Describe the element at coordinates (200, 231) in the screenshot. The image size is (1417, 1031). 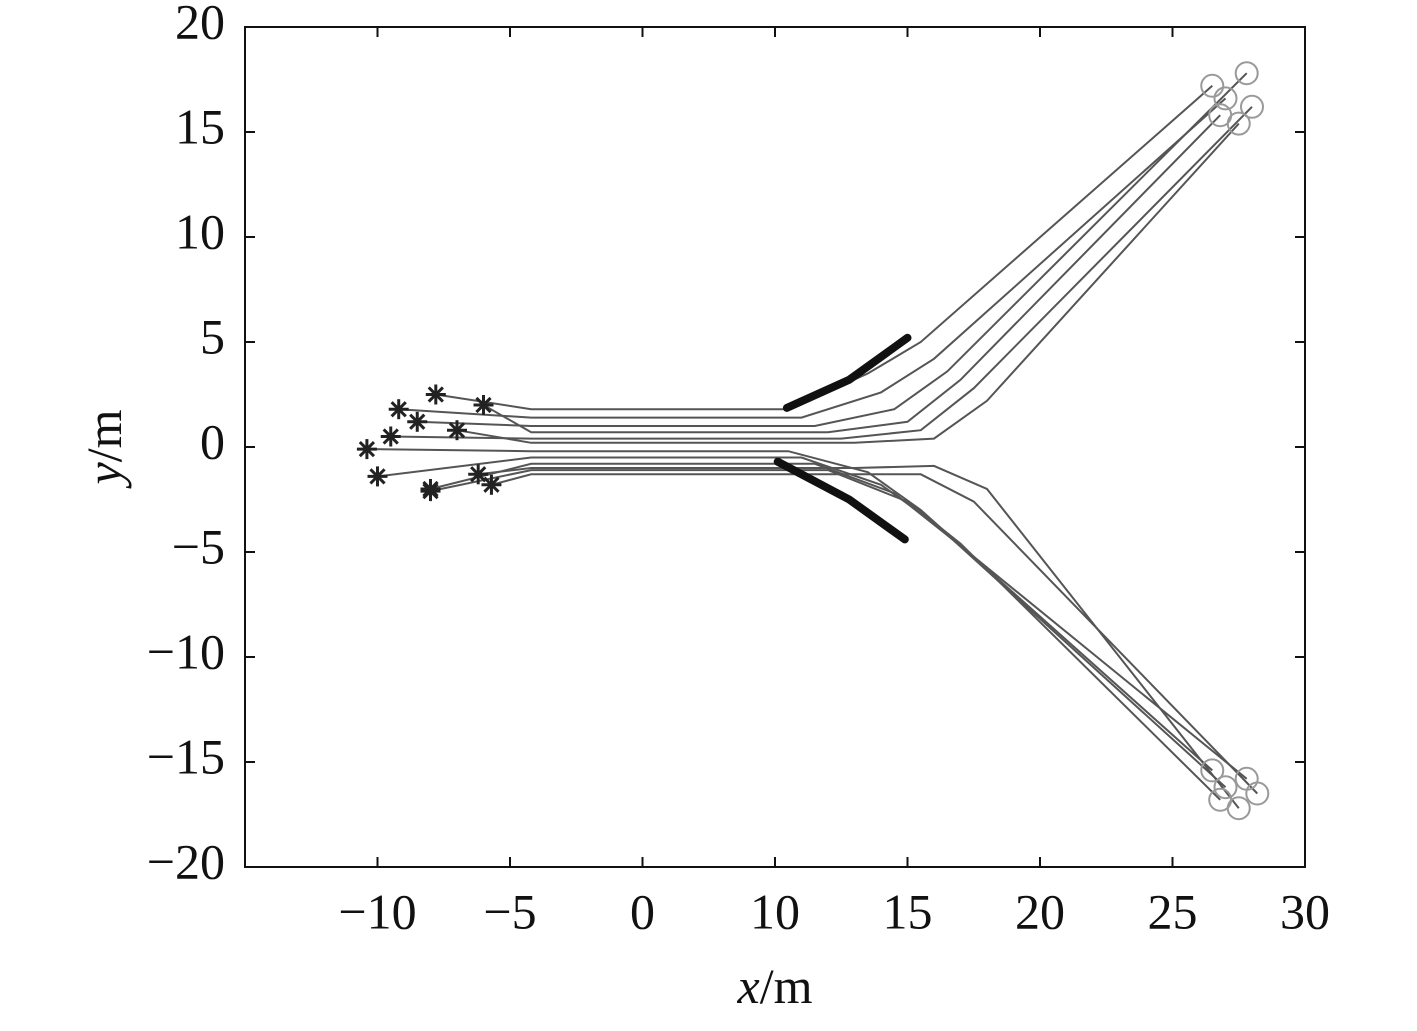
I see `y-tick-label: 10` at that location.